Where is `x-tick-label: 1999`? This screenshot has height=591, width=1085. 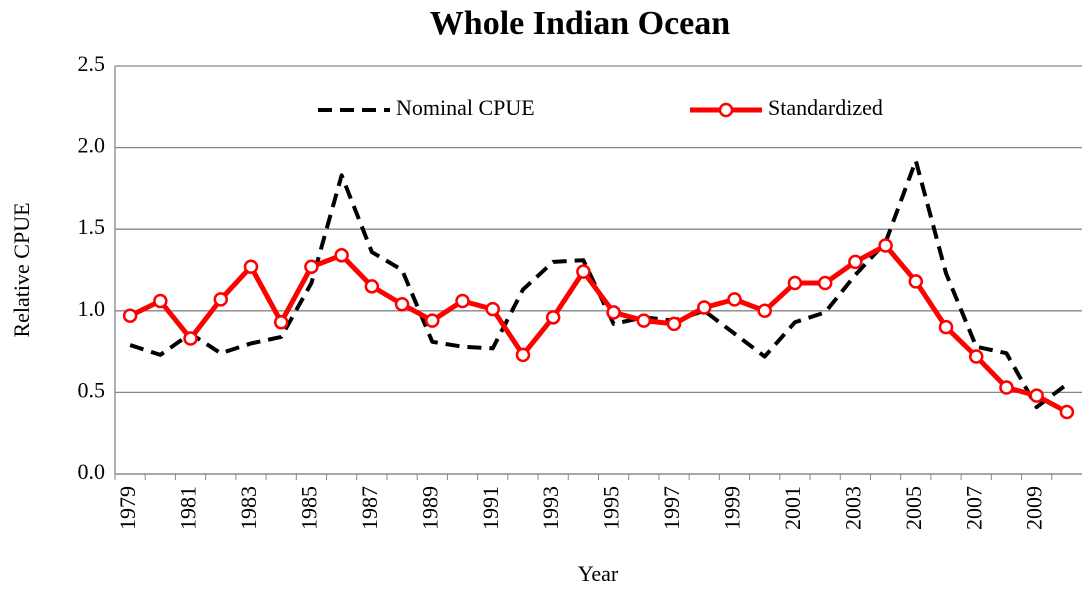 x-tick-label: 1999 is located at coordinates (732, 508).